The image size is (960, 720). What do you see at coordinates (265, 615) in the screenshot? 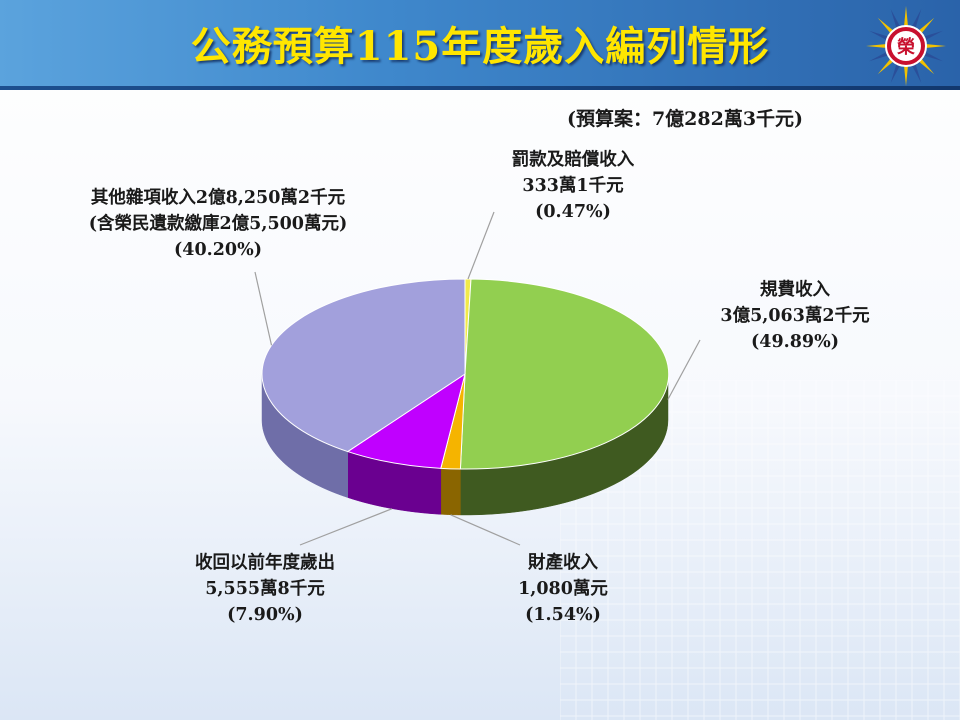
I see `label-recovered-percent: (7.90%)` at bounding box center [265, 615].